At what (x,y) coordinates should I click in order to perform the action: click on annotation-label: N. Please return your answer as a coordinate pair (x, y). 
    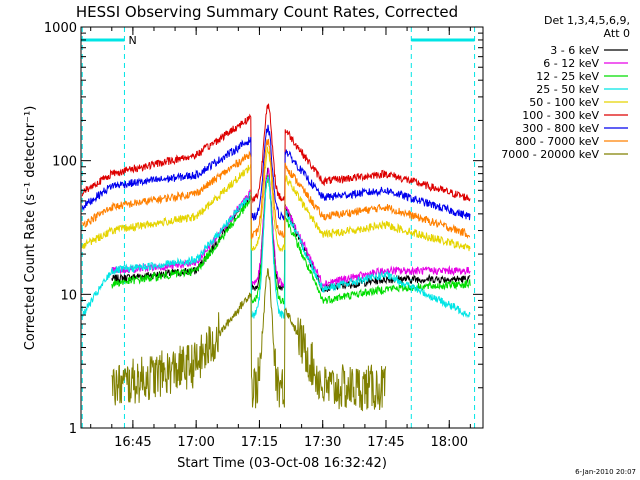
    Looking at the image, I should click on (132, 40).